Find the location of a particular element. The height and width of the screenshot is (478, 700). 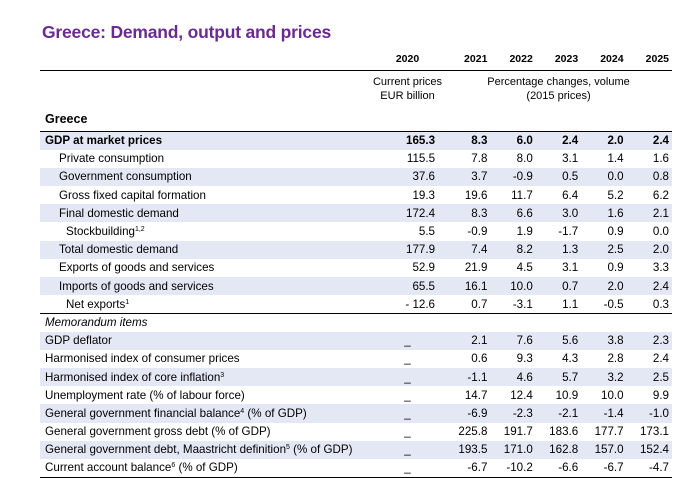

cell-2024: 0.9 is located at coordinates (615, 268).